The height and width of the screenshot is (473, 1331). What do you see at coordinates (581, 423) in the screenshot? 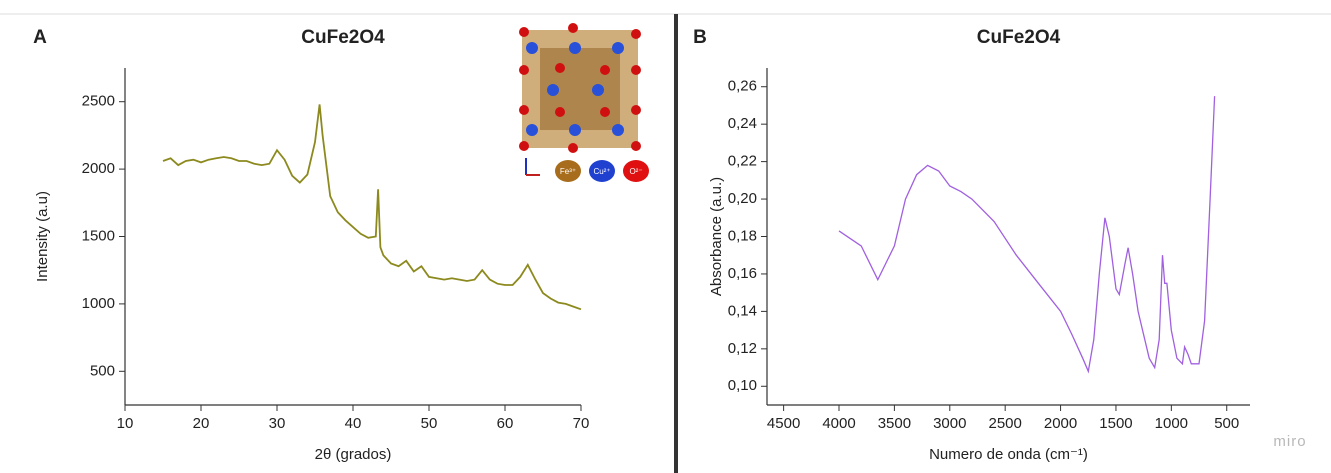
I see `x-tick-label: 70` at bounding box center [581, 423].